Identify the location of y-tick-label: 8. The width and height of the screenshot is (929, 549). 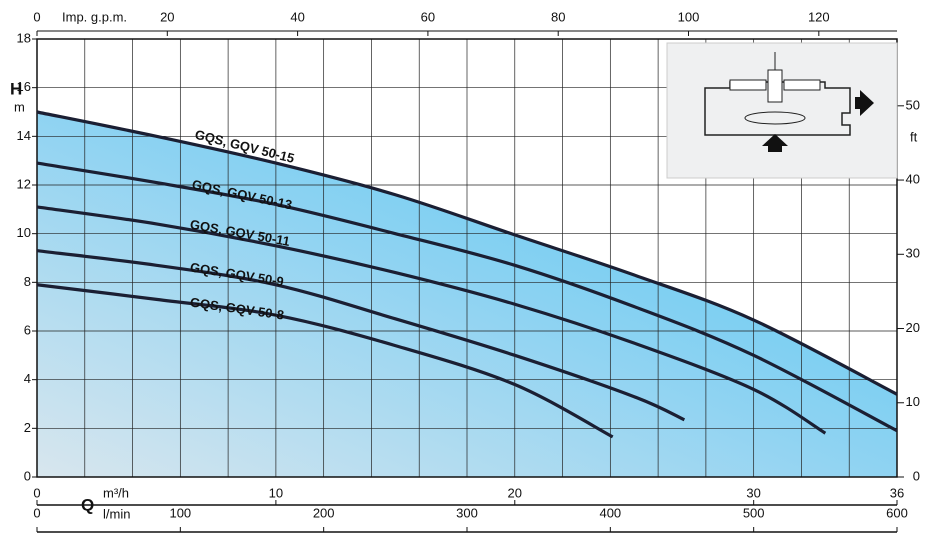
(27, 281).